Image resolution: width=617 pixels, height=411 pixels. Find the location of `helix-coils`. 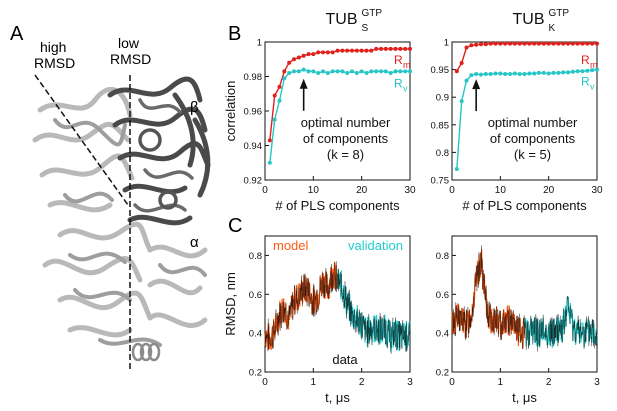

helix-coils is located at coordinates (146, 352).